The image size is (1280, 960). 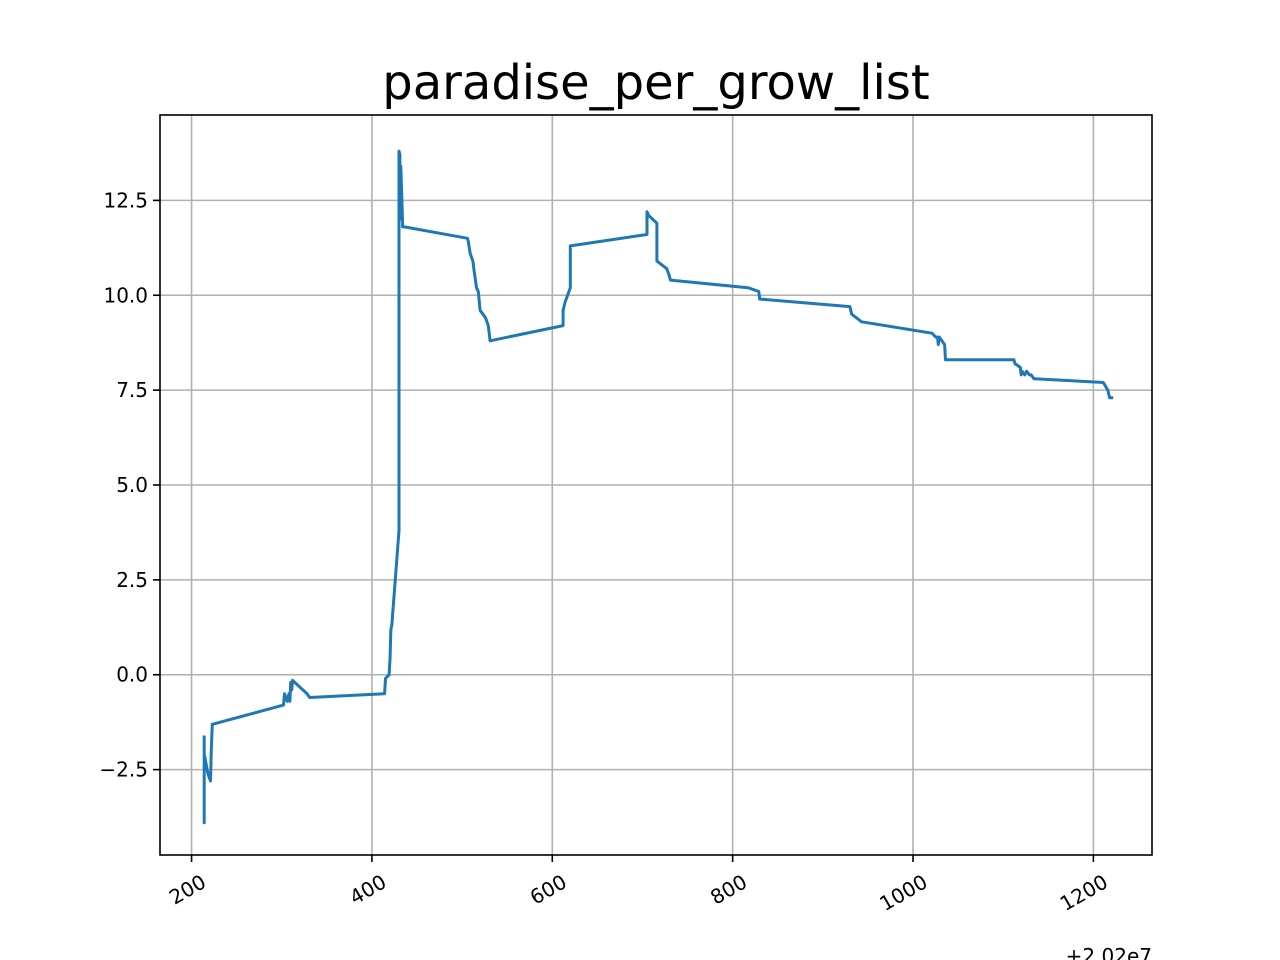 I want to click on y-tick-label-3: 5.0, so click(x=132, y=485).